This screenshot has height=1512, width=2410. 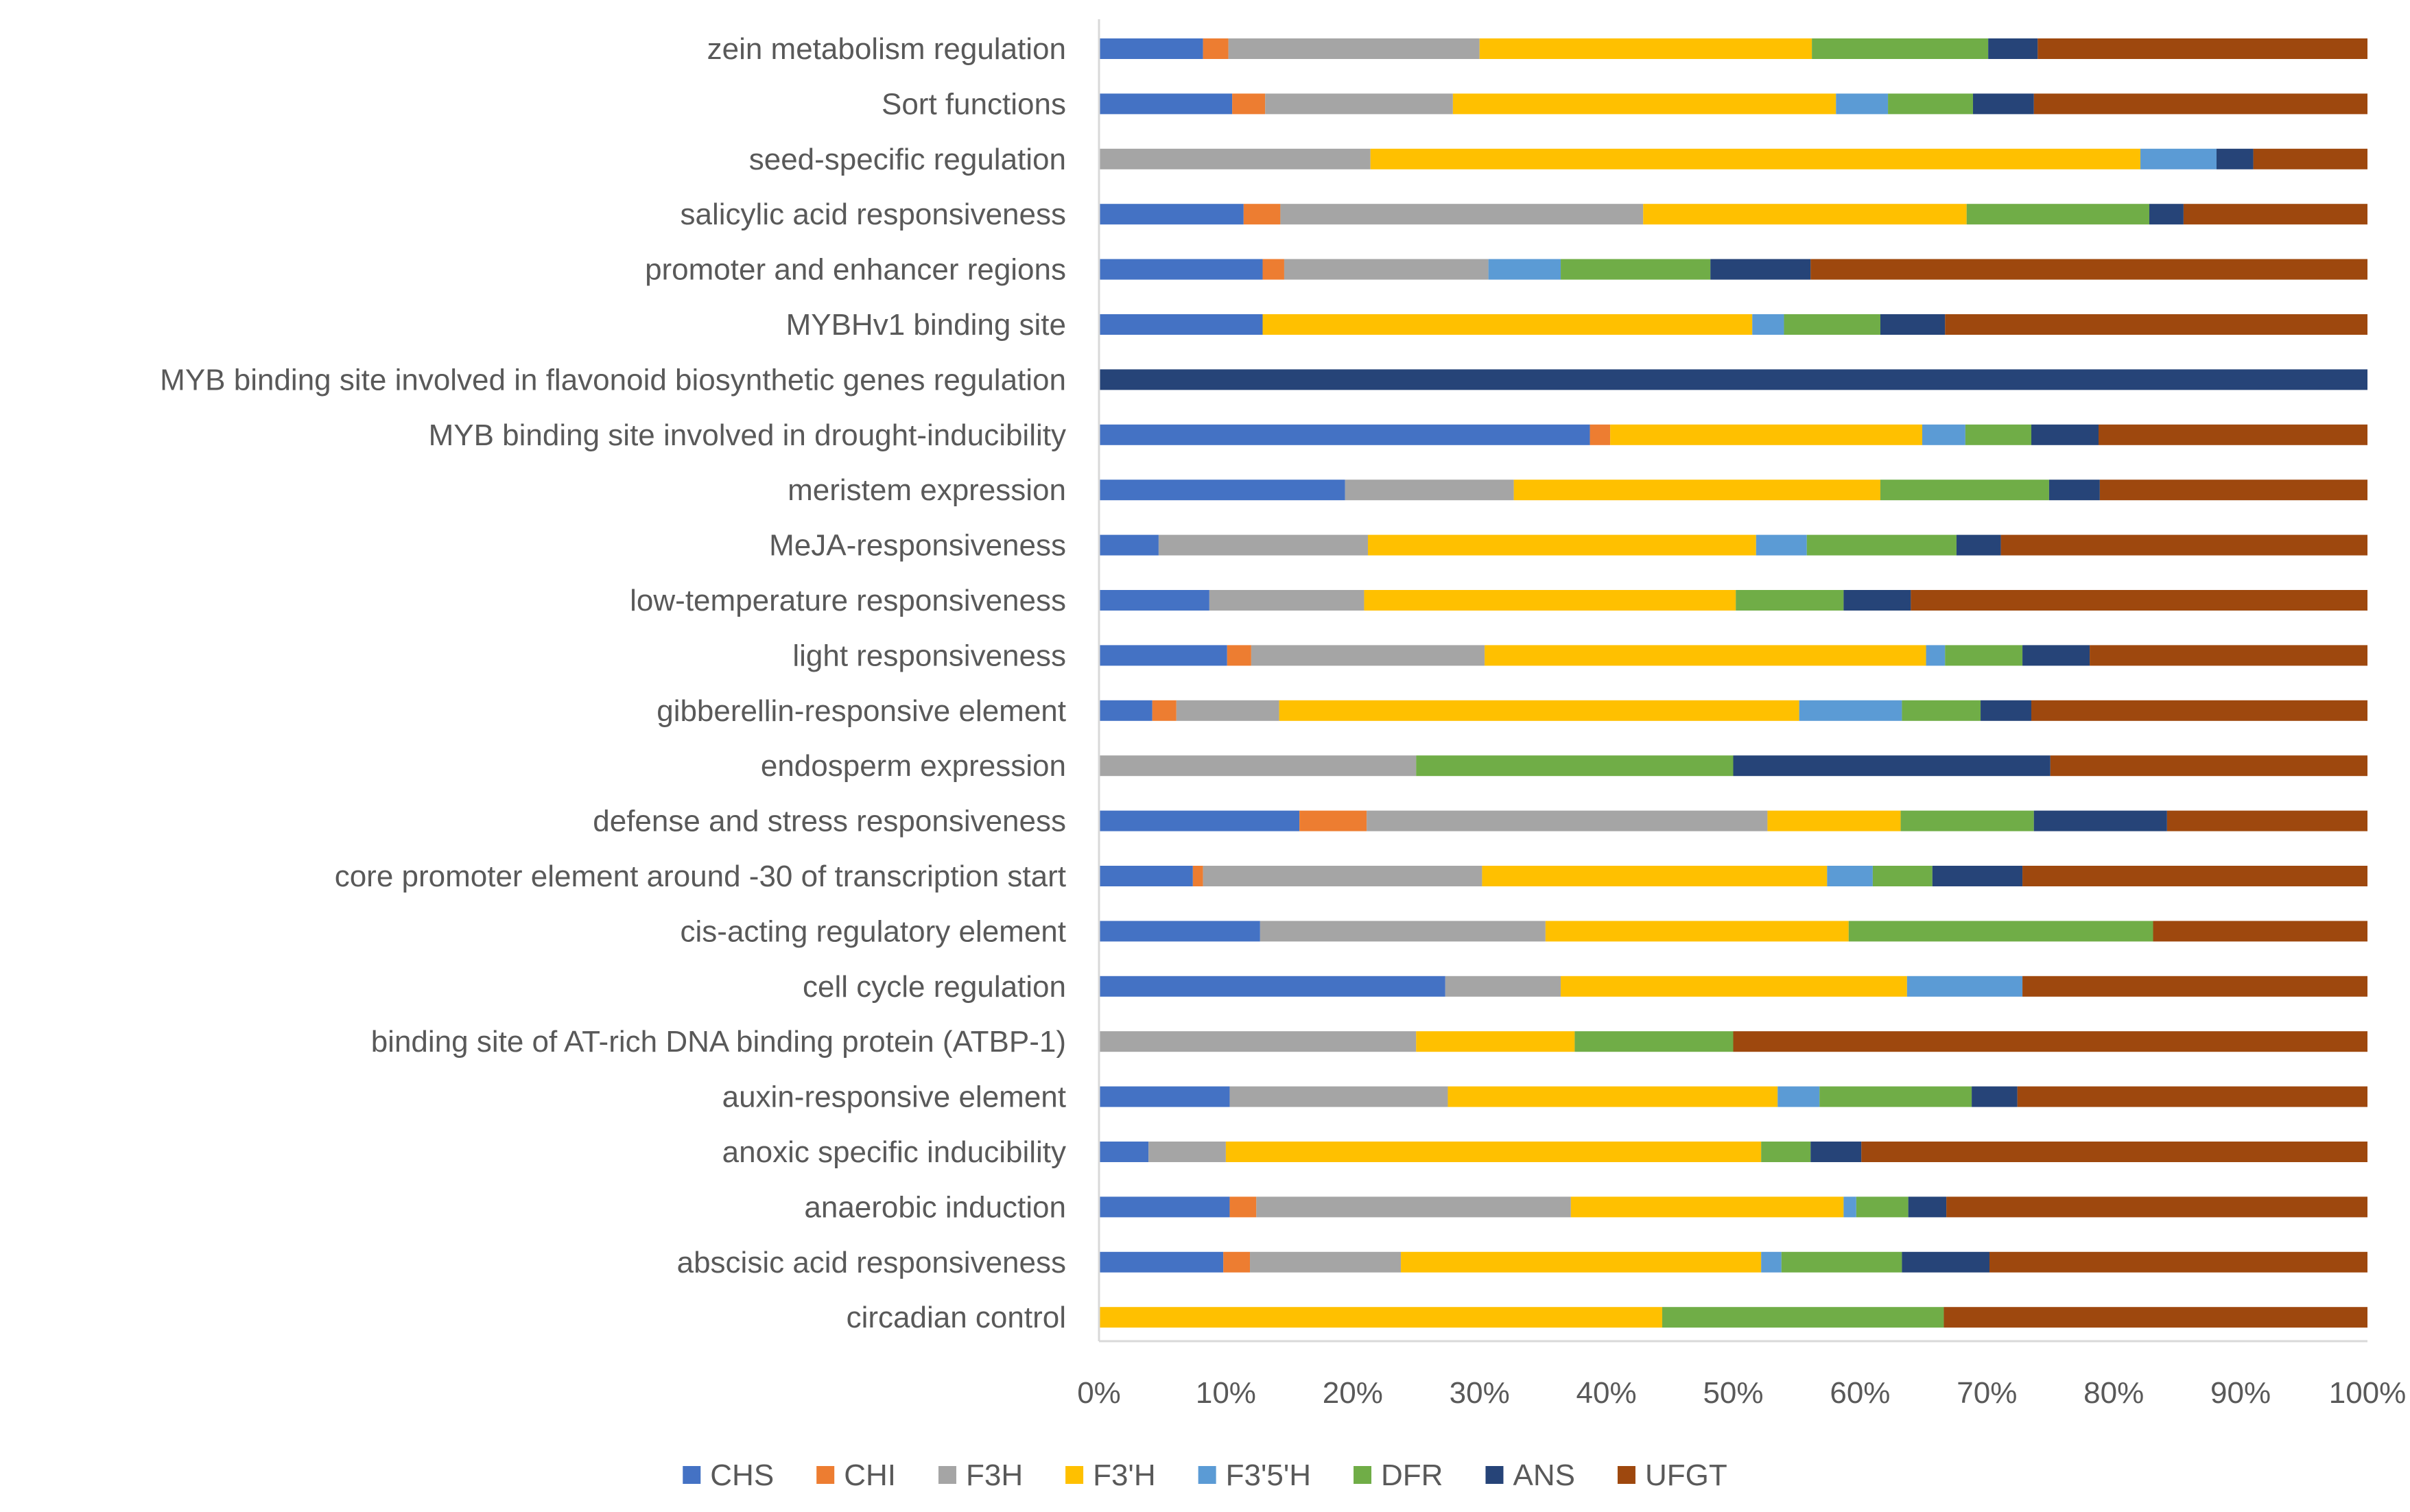 What do you see at coordinates (1480, 1393) in the screenshot?
I see `x-tick-label: 30%` at bounding box center [1480, 1393].